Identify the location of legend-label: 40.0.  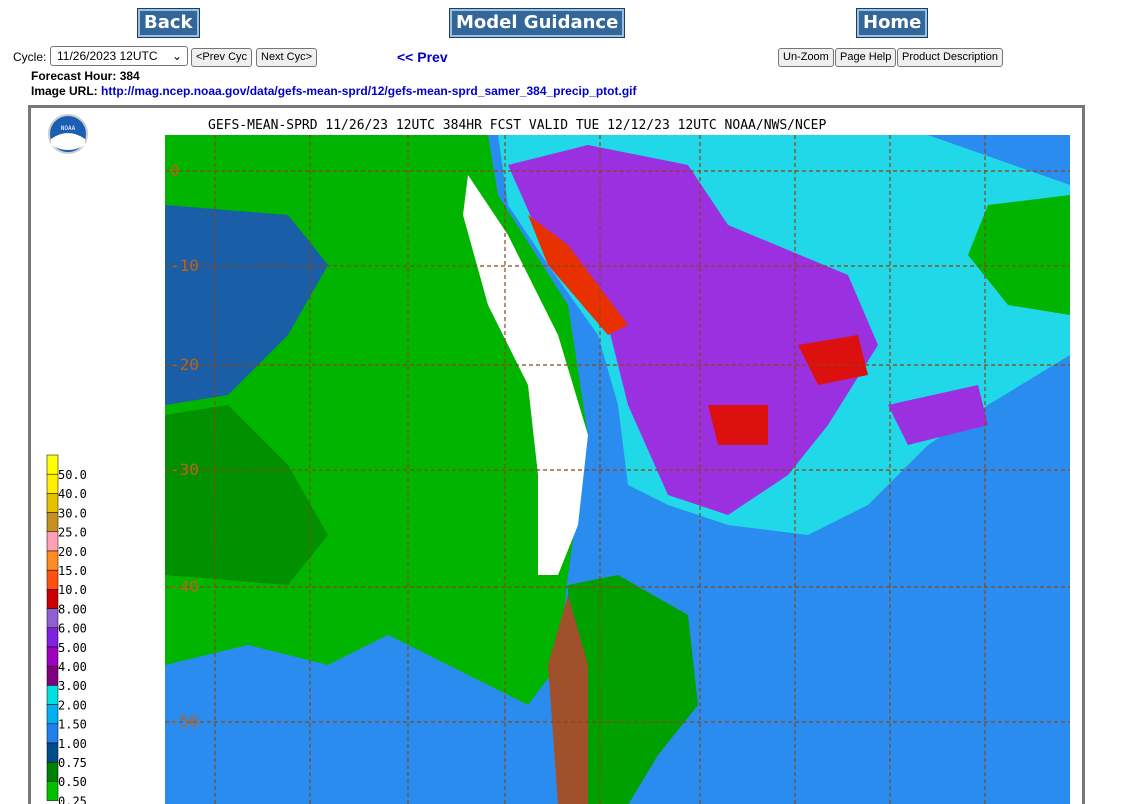
(72, 494).